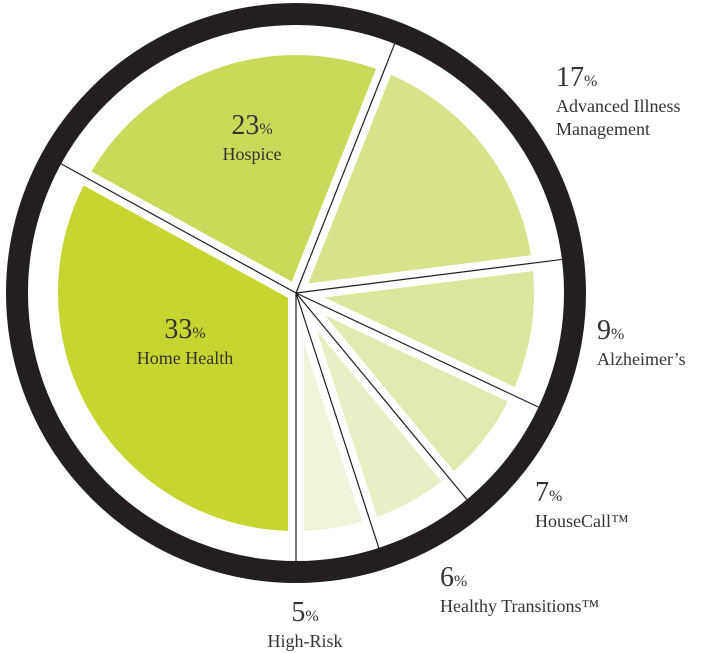 The height and width of the screenshot is (653, 727). I want to click on slice-label: 7% HouseCall™, so click(630, 504).